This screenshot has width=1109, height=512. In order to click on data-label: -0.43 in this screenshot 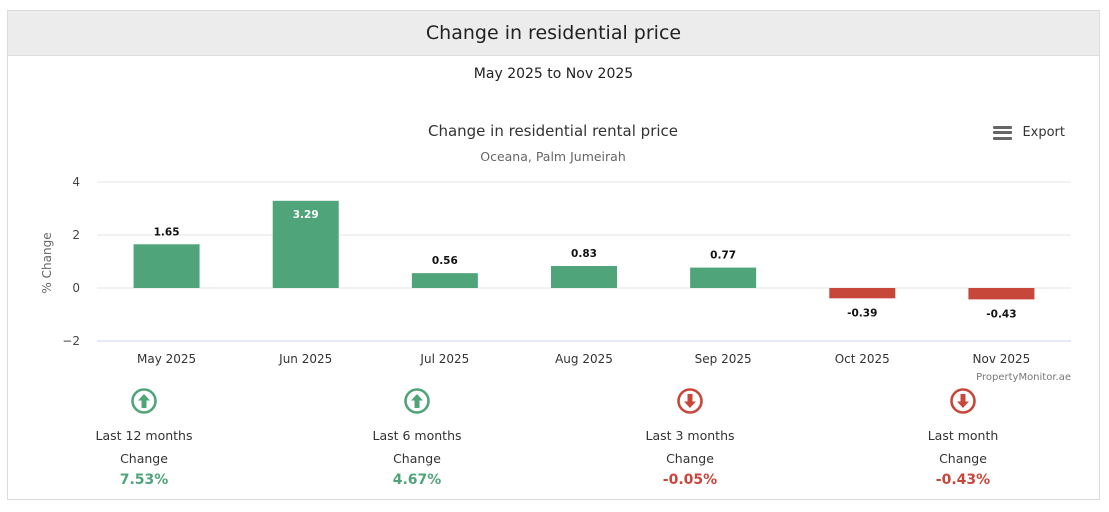, I will do `click(1001, 314)`.